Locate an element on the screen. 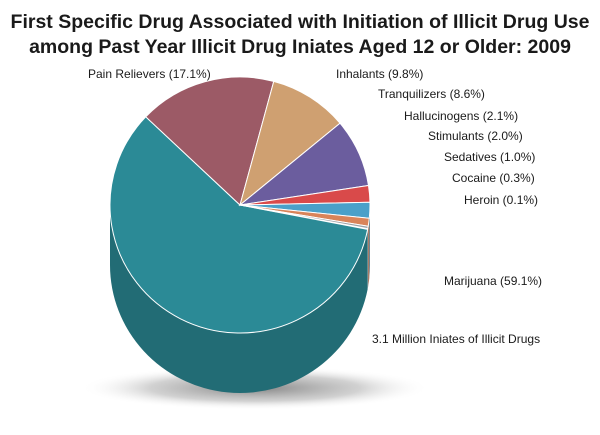 This screenshot has width=600, height=435. pie-slice-pain-relievers is located at coordinates (210, 141).